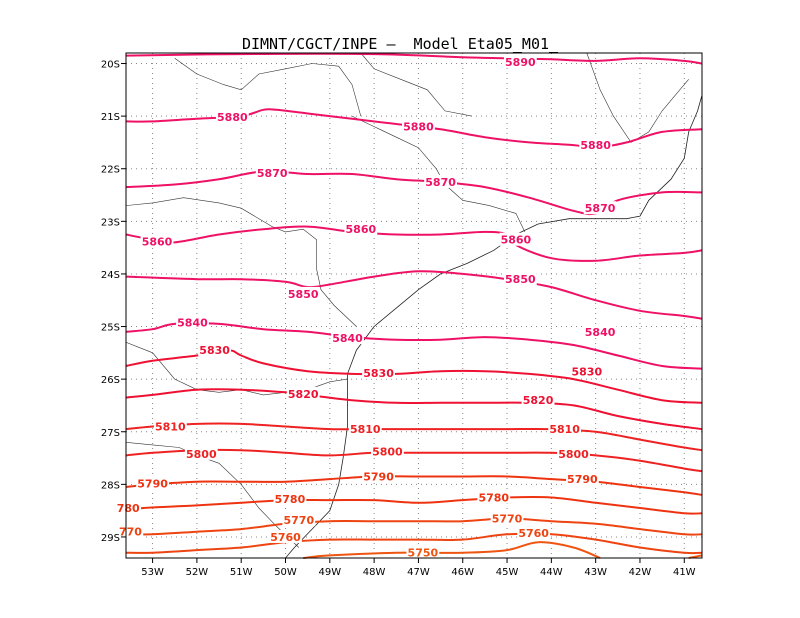 Image resolution: width=800 pixels, height=618 pixels. Describe the element at coordinates (110, 65) in the screenshot. I see `y-tick-label: 20S` at that location.